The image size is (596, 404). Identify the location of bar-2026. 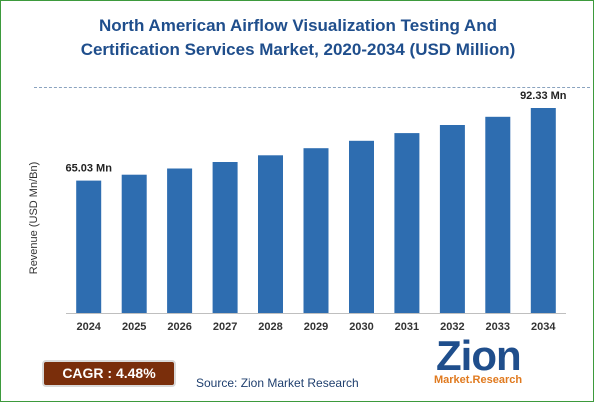
(180, 240).